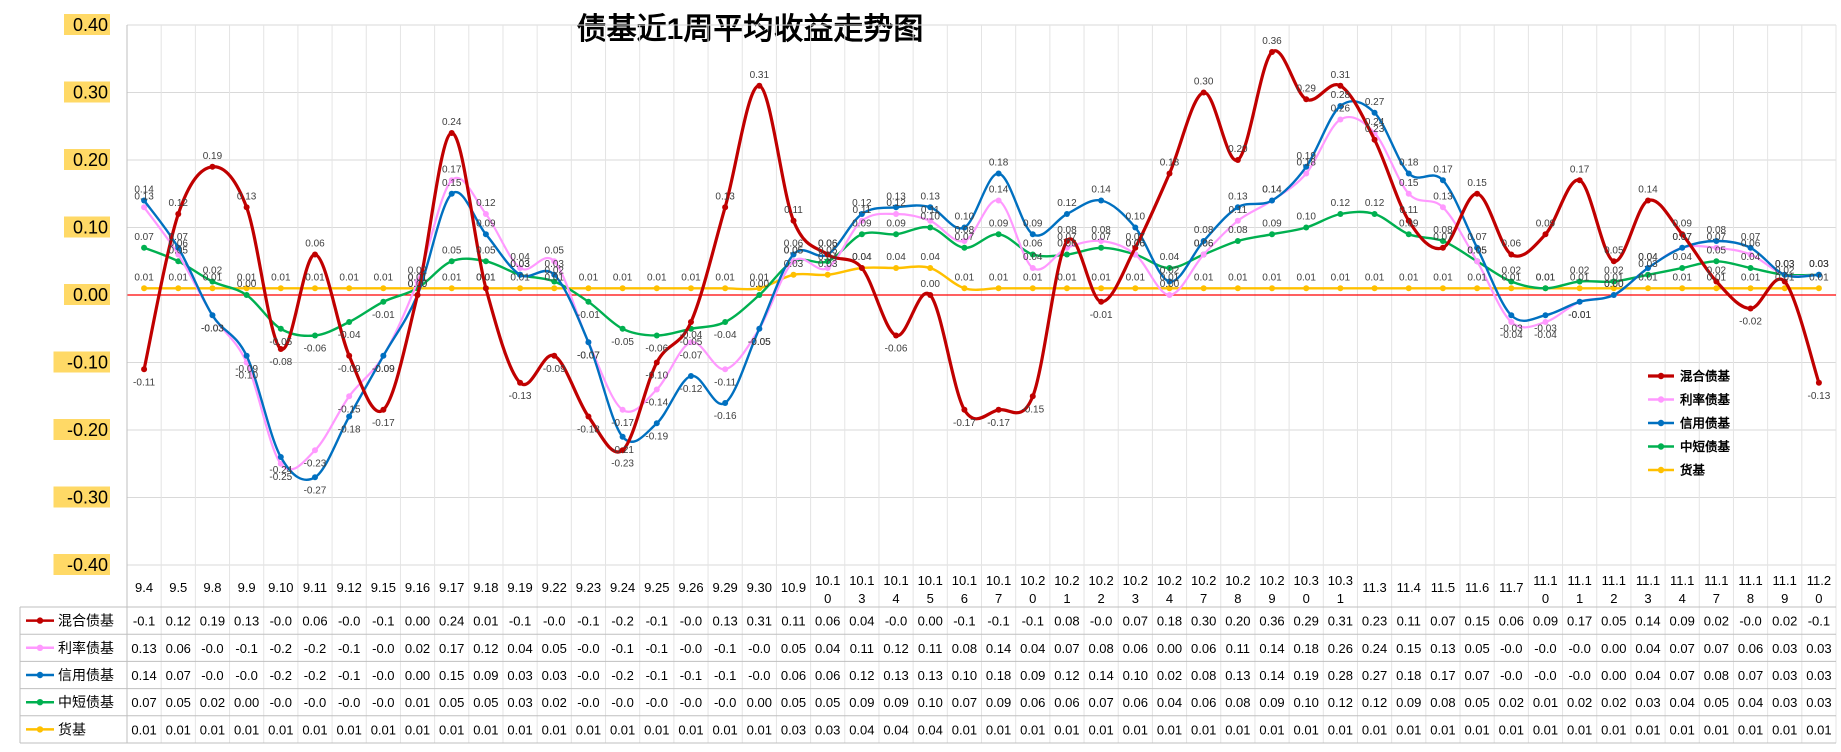 Image resolution: width=1841 pixels, height=752 pixels. What do you see at coordinates (1705, 376) in the screenshot?
I see `legend-label: 混合债基` at bounding box center [1705, 376].